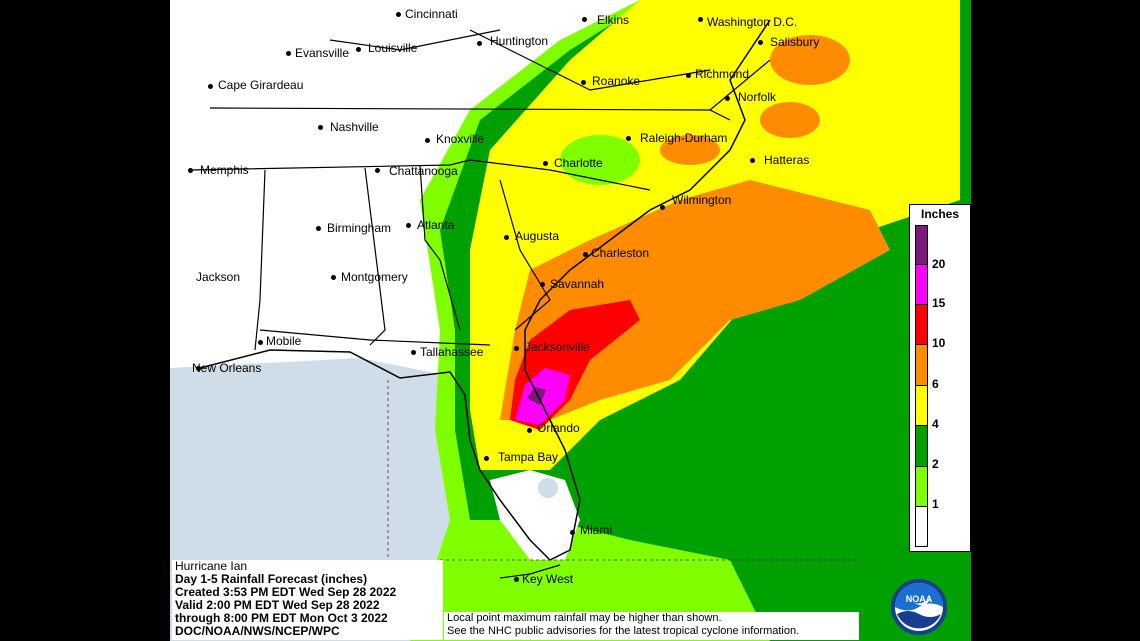  Describe the element at coordinates (281, 618) in the screenshot. I see `valid-to: through 8:00 PM EDT Mon Oct 3 2022` at that location.